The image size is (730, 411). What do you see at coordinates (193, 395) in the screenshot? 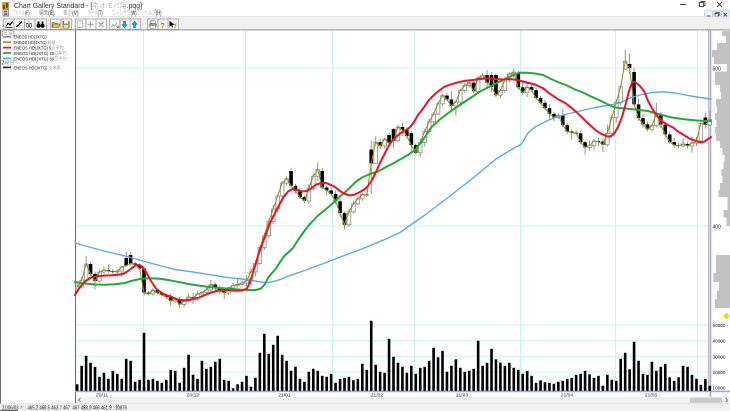
I see `svg-text: 20/12` at bounding box center [193, 395].